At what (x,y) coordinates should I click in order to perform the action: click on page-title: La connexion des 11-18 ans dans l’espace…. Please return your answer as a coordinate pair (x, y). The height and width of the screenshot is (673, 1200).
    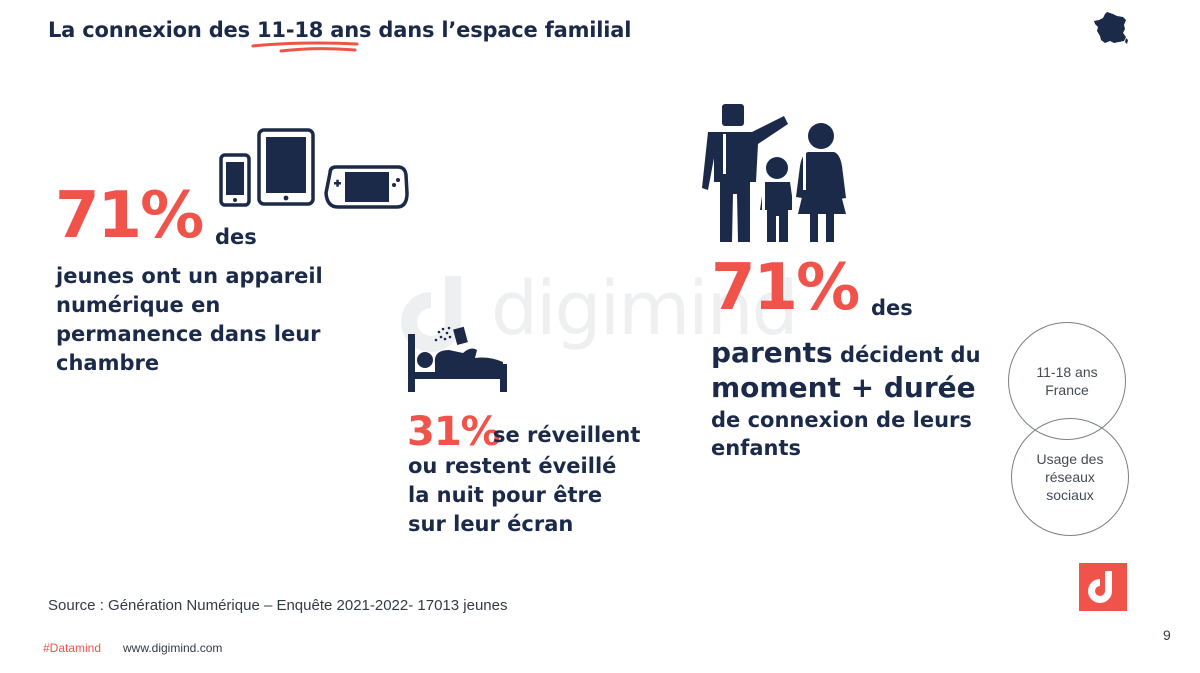
    Looking at the image, I should click on (340, 35).